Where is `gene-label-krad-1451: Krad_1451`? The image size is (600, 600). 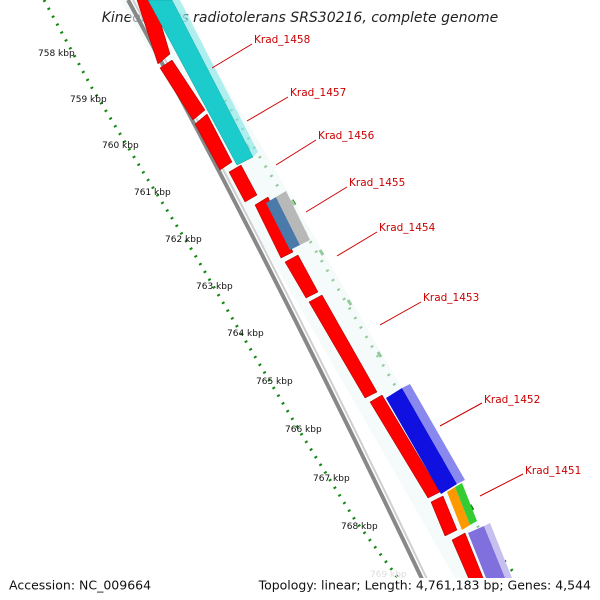
gene-label-krad-1451: Krad_1451 is located at coordinates (553, 471).